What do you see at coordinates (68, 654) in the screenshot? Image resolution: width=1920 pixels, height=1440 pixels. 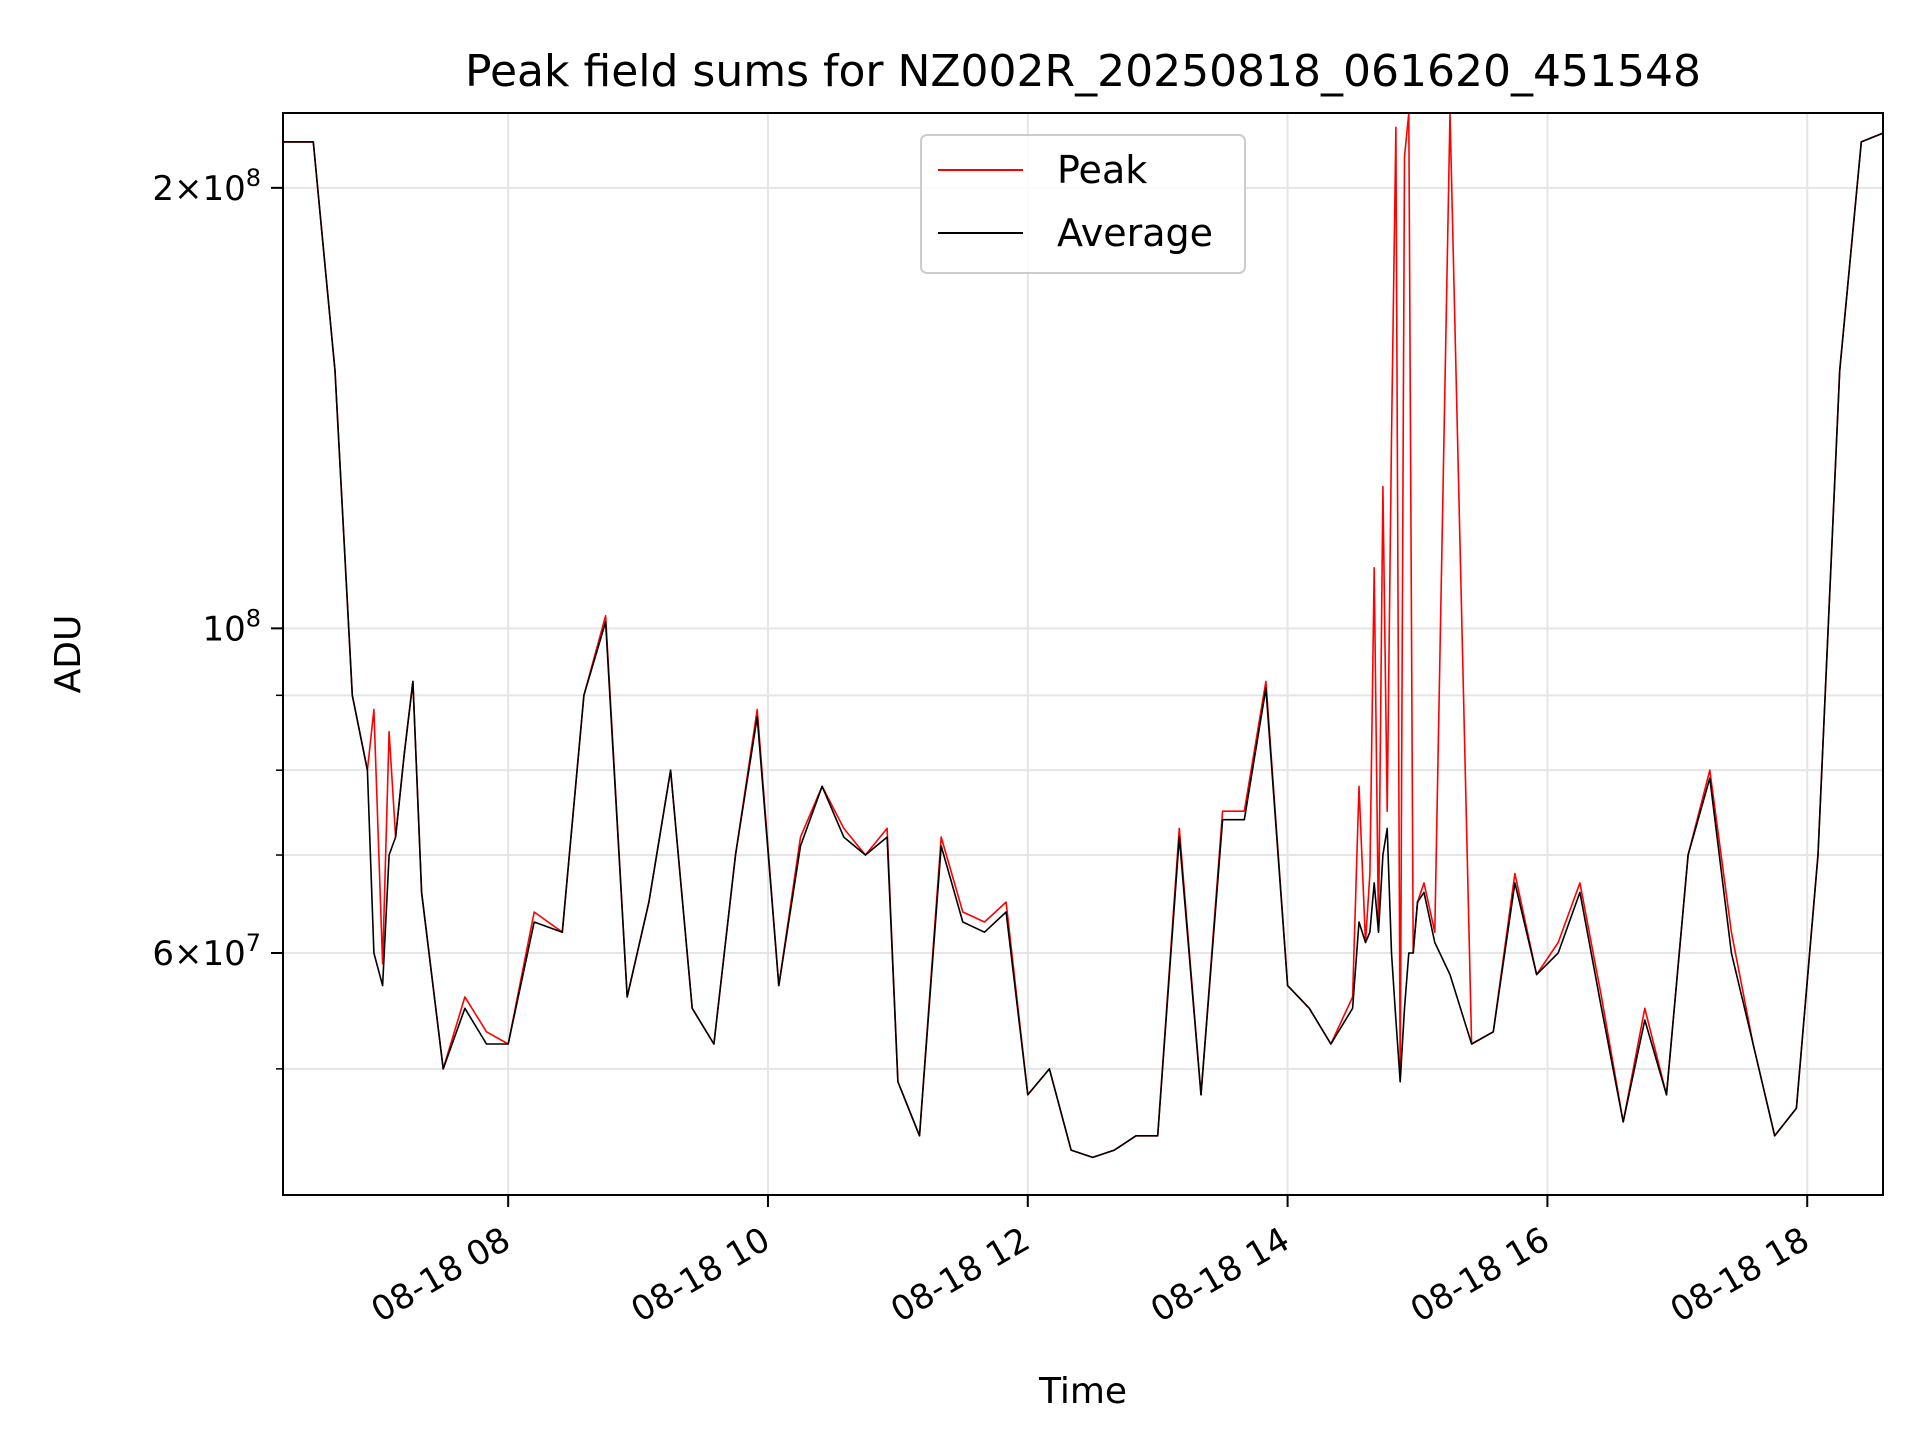 I see `y-axis-label: ADU` at bounding box center [68, 654].